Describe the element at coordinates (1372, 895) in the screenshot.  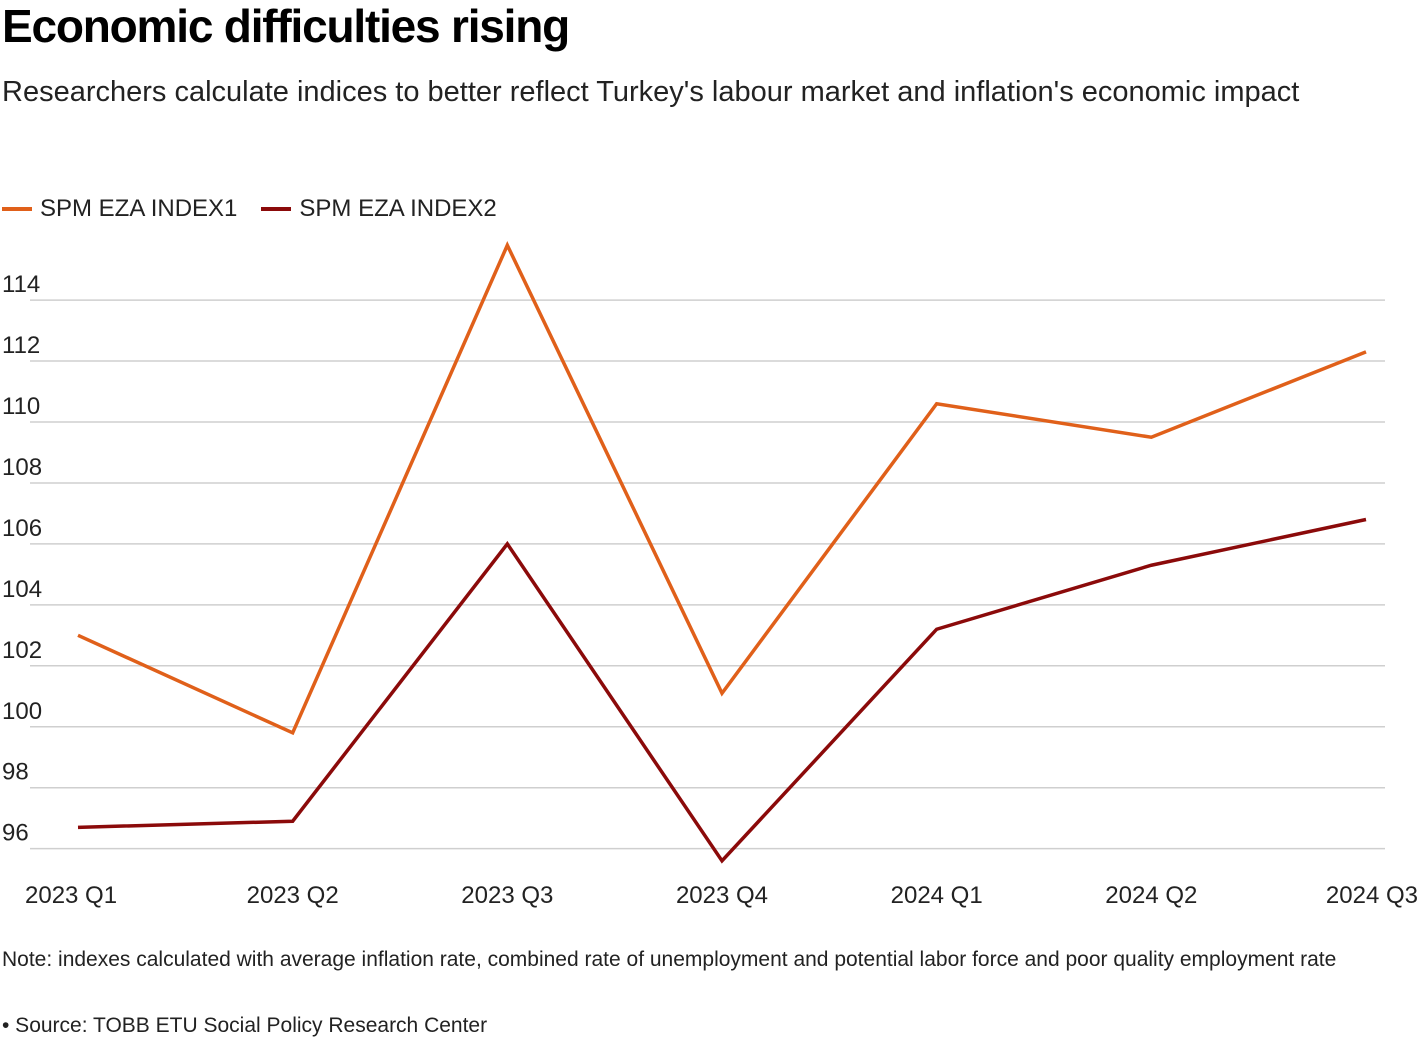
I see `x-tick-label: 2024 Q3` at that location.